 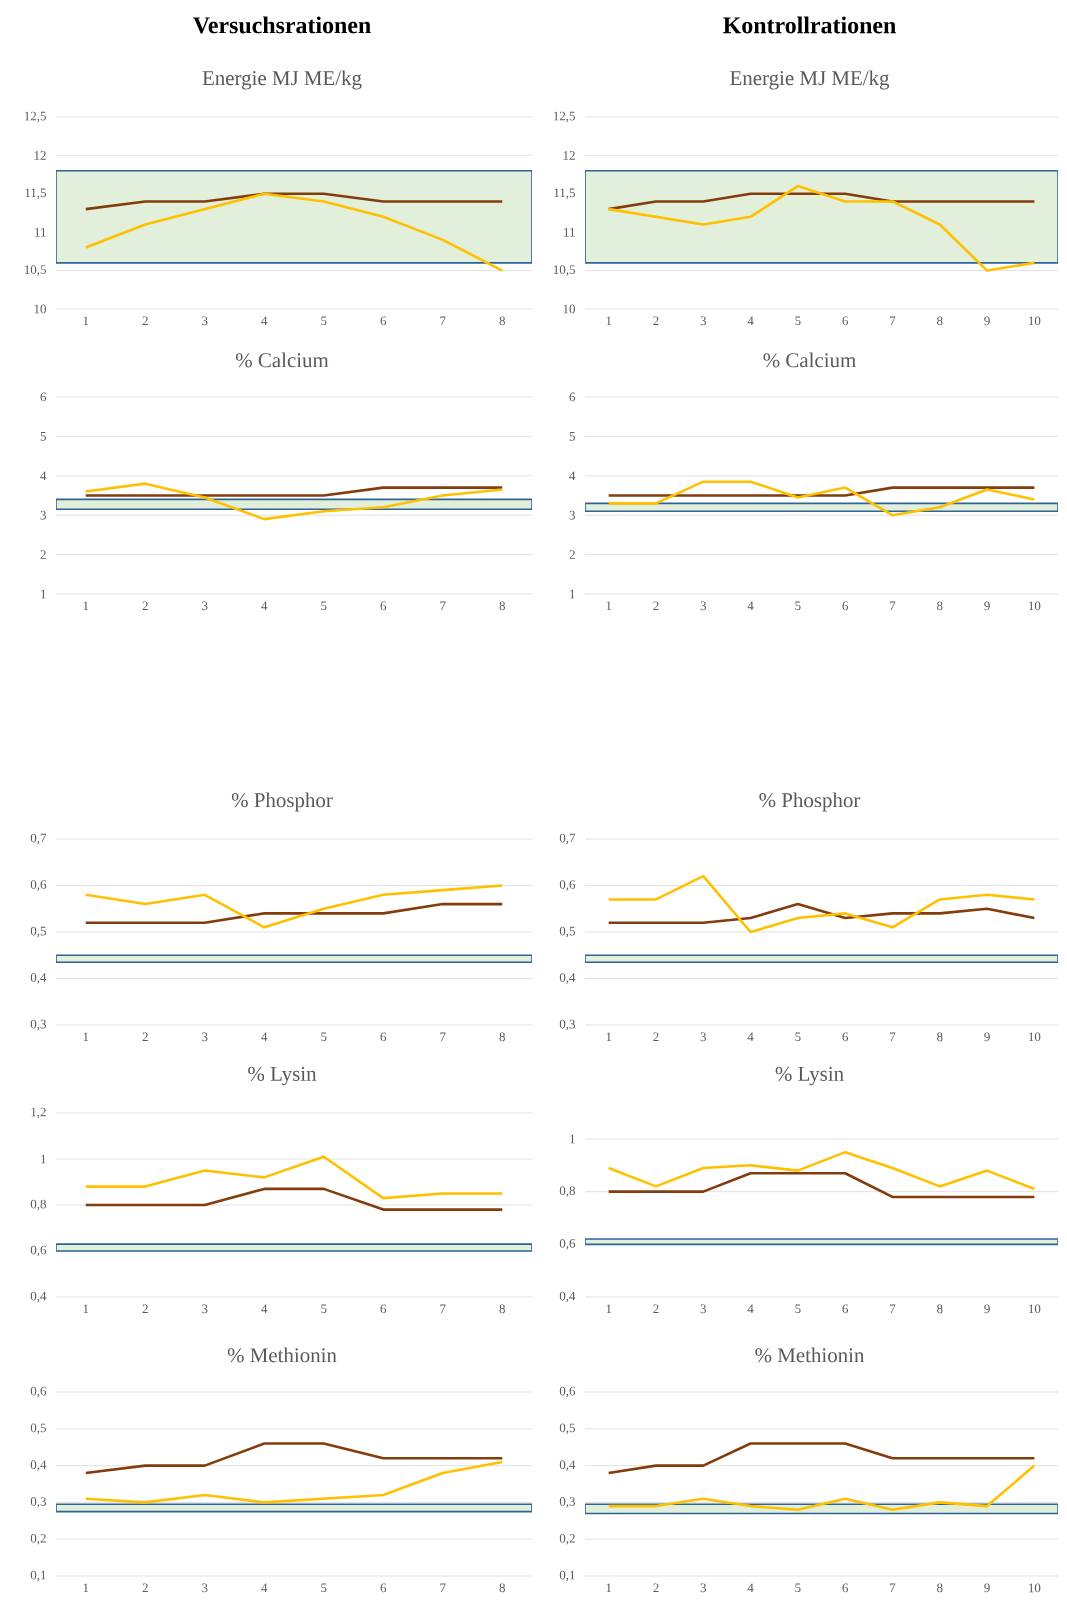 I want to click on chart-title: % Phosphor, so click(x=282, y=802).